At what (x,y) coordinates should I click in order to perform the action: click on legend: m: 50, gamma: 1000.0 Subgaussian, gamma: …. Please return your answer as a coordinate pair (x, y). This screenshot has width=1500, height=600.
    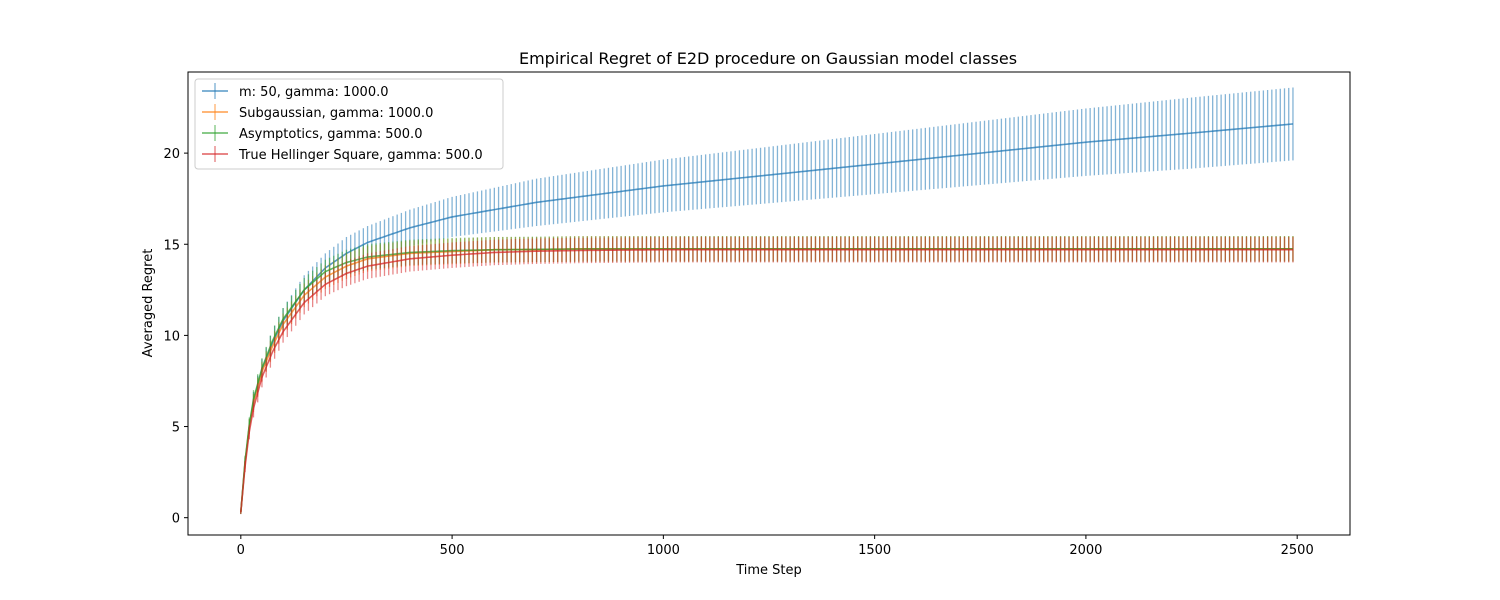
    Looking at the image, I should click on (349, 124).